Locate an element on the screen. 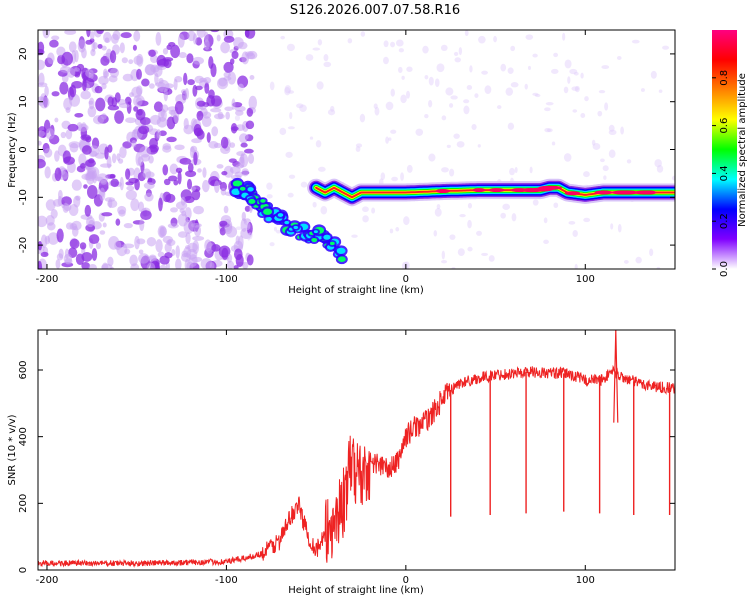 The width and height of the screenshot is (750, 600). spectrogram-ytick-label: 0 is located at coordinates (23, 149).